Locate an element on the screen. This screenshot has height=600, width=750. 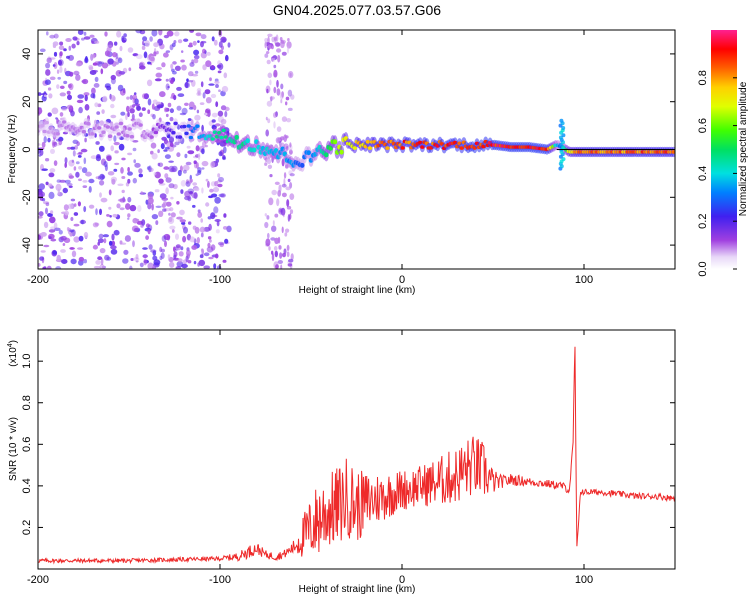
colorbar-tick-label: 0.0 is located at coordinates (703, 268).